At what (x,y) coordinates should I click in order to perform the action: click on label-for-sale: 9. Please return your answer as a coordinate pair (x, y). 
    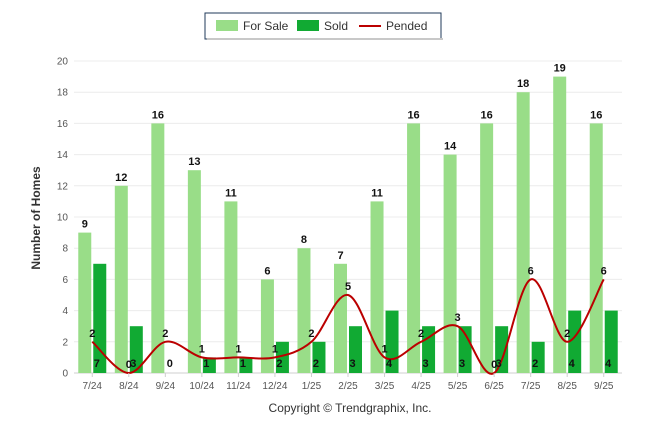
    Looking at the image, I should click on (85, 225).